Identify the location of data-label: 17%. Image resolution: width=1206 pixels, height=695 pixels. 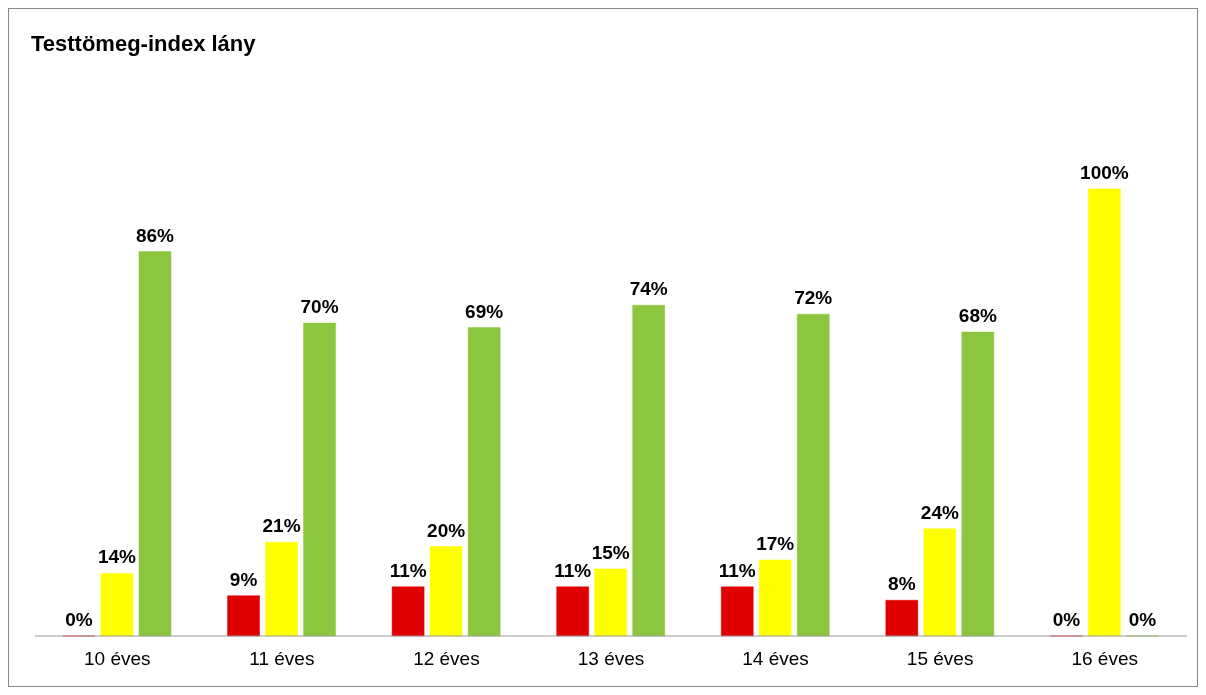
(775, 544).